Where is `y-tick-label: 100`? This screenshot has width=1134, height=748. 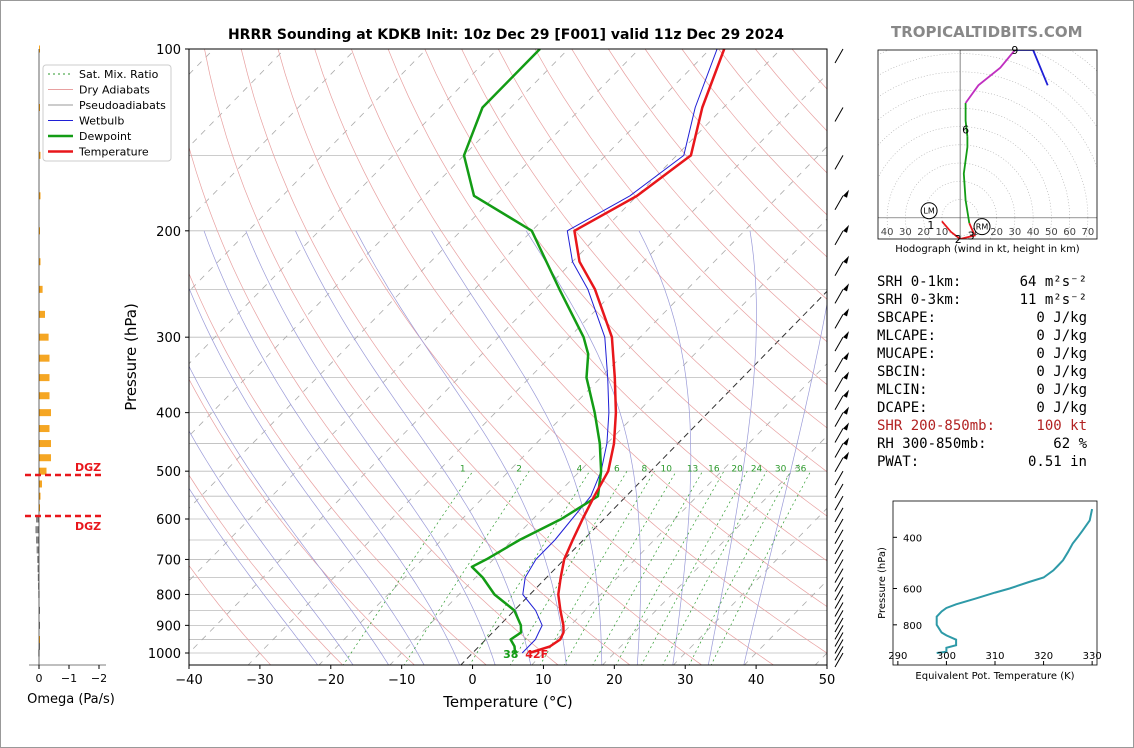 y-tick-label: 100 is located at coordinates (168, 50).